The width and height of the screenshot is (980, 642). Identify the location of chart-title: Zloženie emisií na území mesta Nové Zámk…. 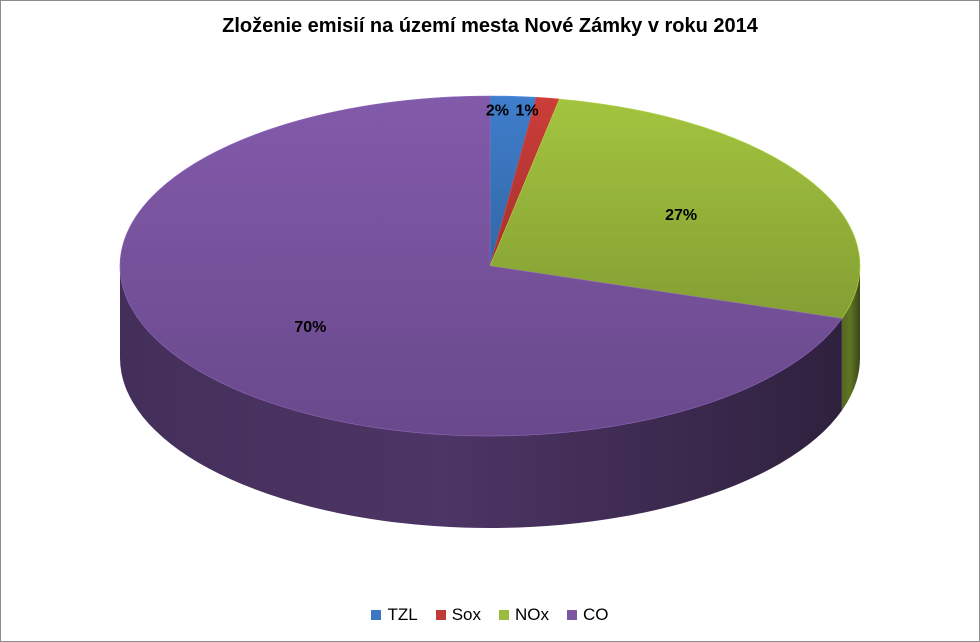
(490, 26).